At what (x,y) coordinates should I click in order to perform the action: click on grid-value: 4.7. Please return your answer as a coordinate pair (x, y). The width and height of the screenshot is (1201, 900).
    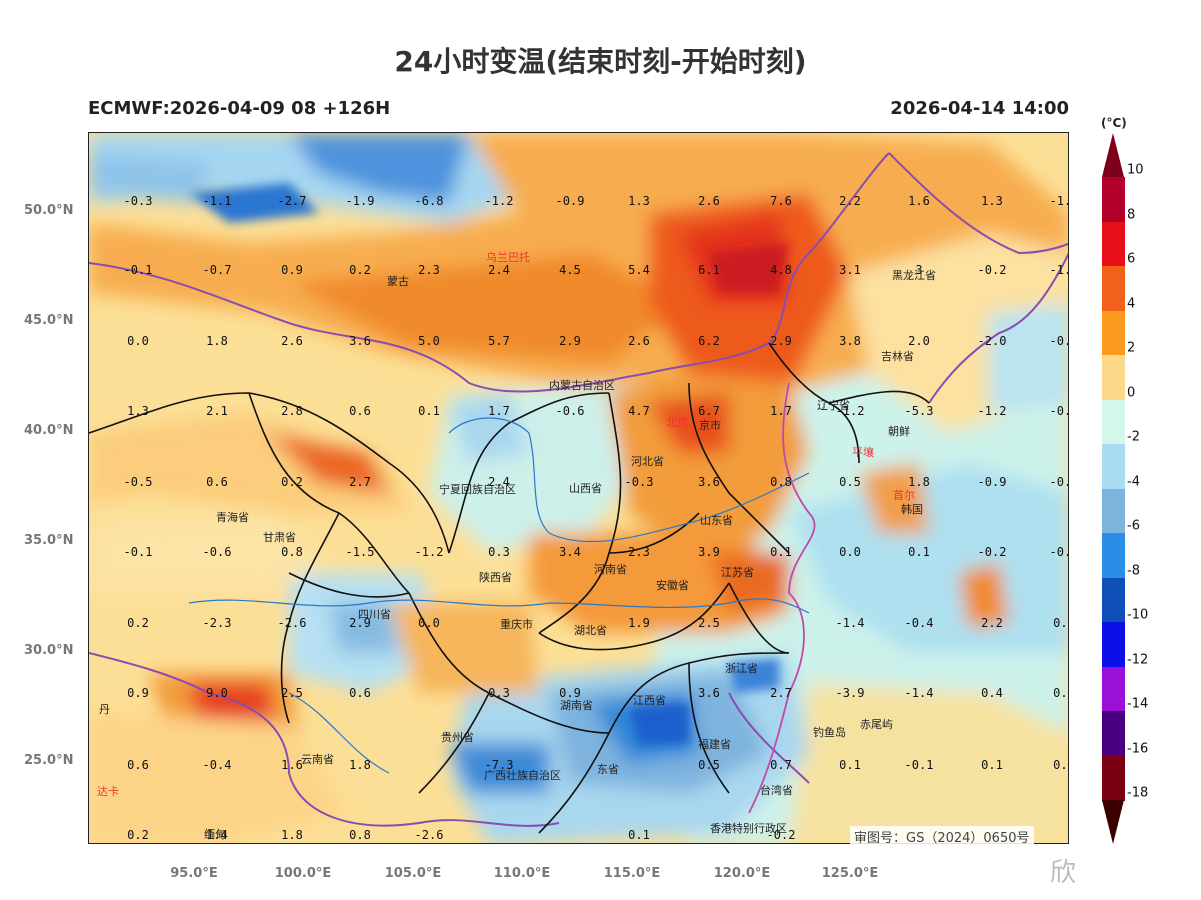
    Looking at the image, I should click on (639, 411).